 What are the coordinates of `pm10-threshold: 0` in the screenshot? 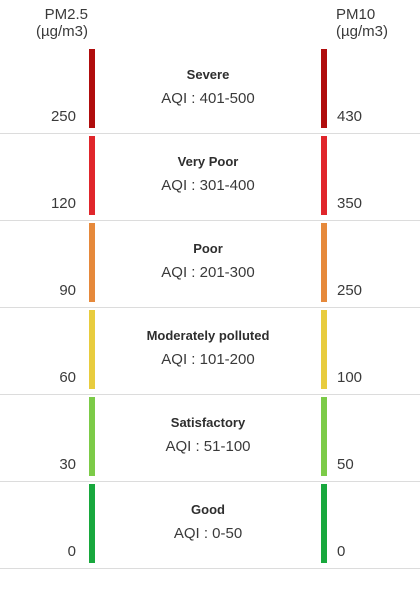 It's located at (341, 551).